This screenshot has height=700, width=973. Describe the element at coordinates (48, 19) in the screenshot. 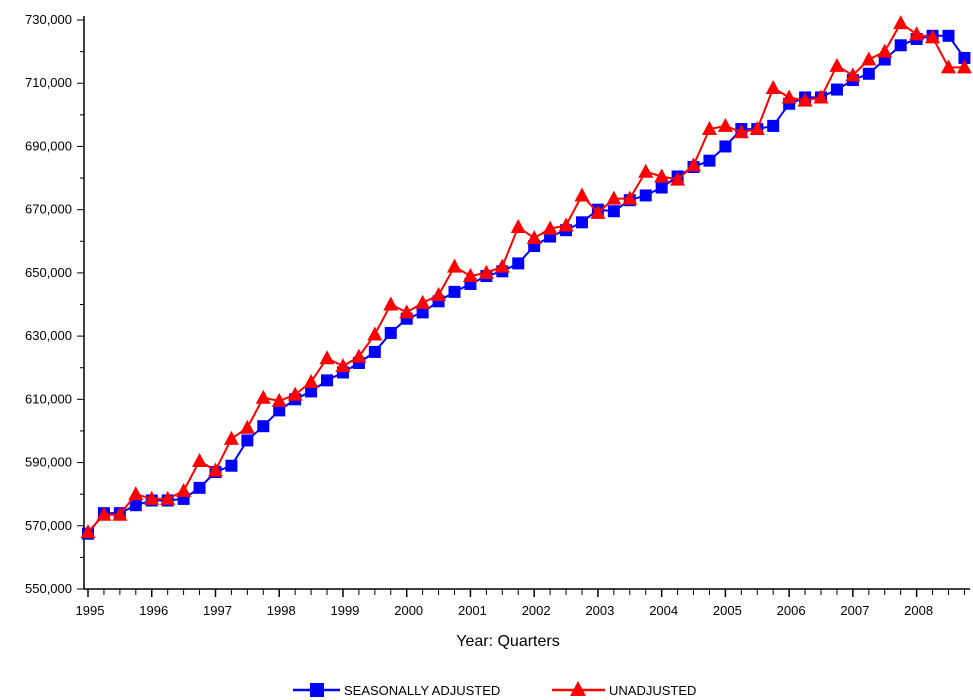

I see `y-tick-label: 730,000` at that location.